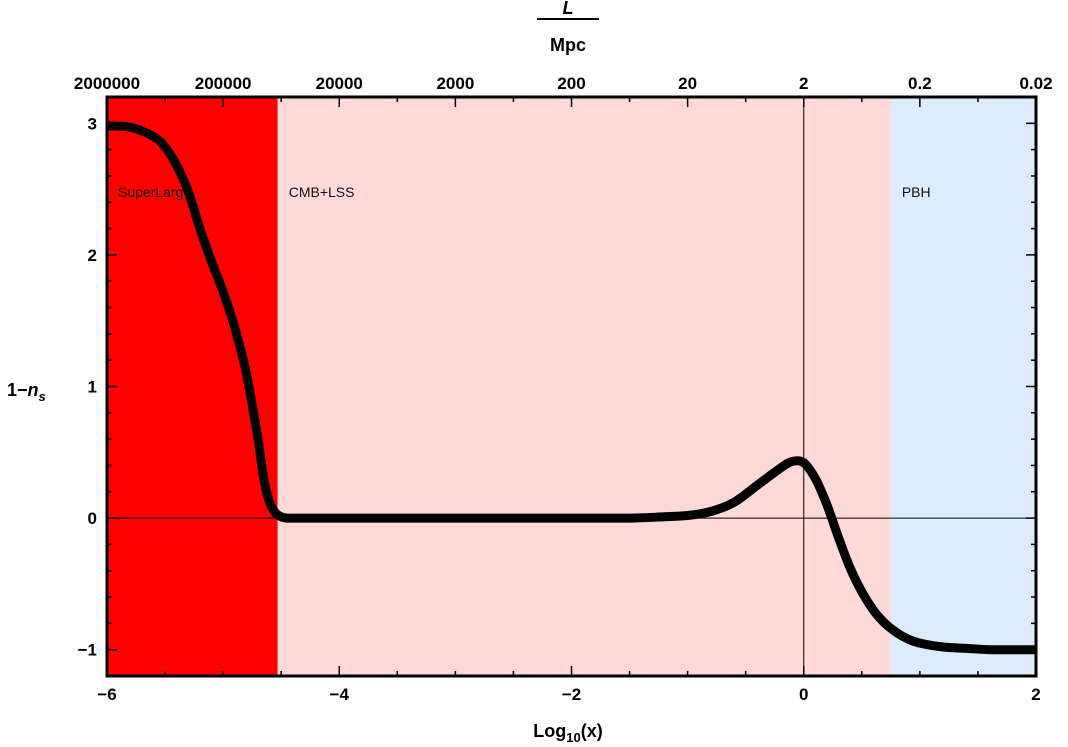 This screenshot has height=747, width=1068. What do you see at coordinates (1035, 83) in the screenshot?
I see `top-tick-label: 0.02` at bounding box center [1035, 83].